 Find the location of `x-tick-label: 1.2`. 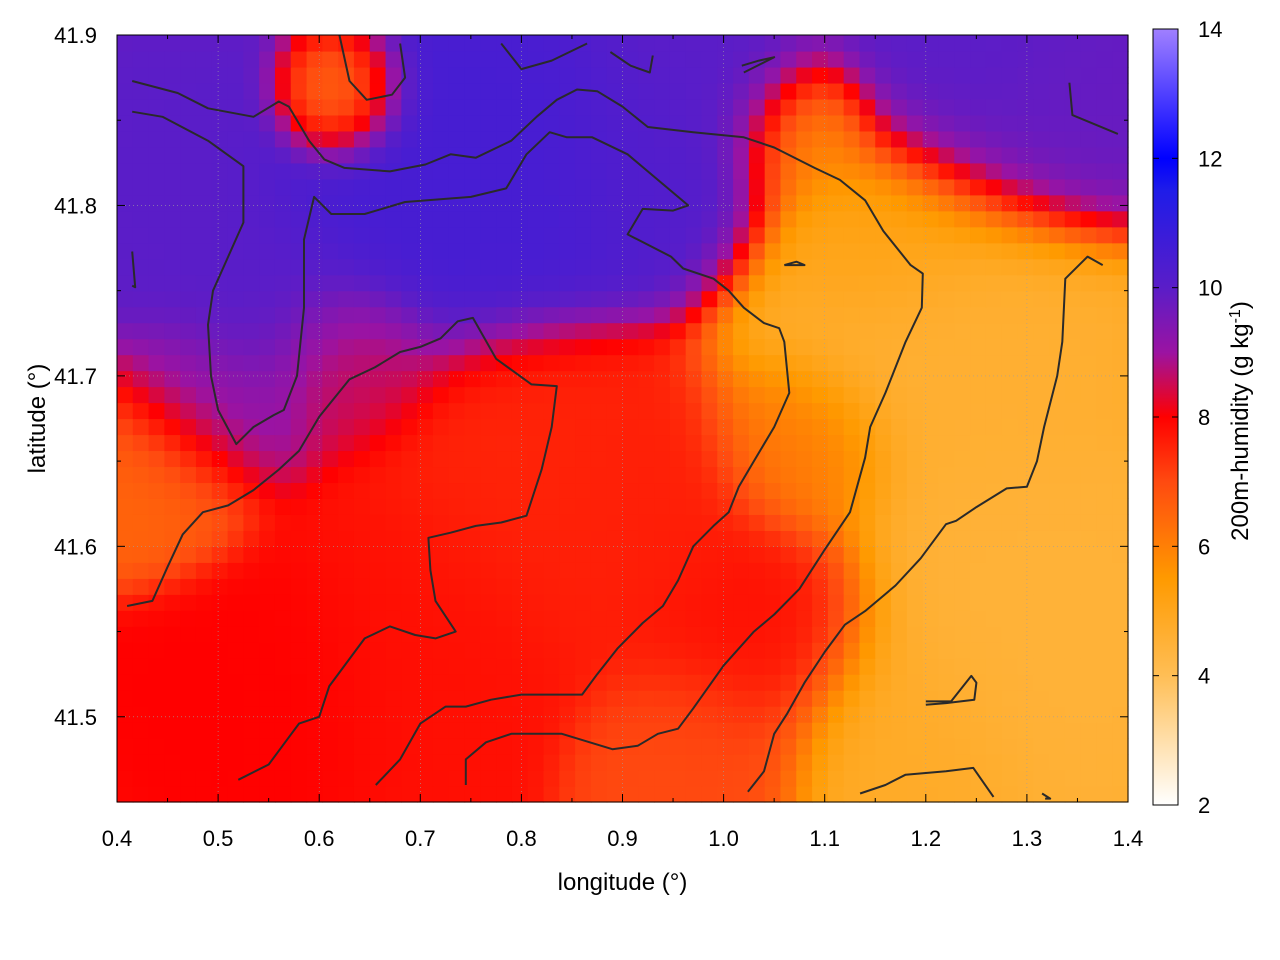

x-tick-label: 1.2 is located at coordinates (926, 838).